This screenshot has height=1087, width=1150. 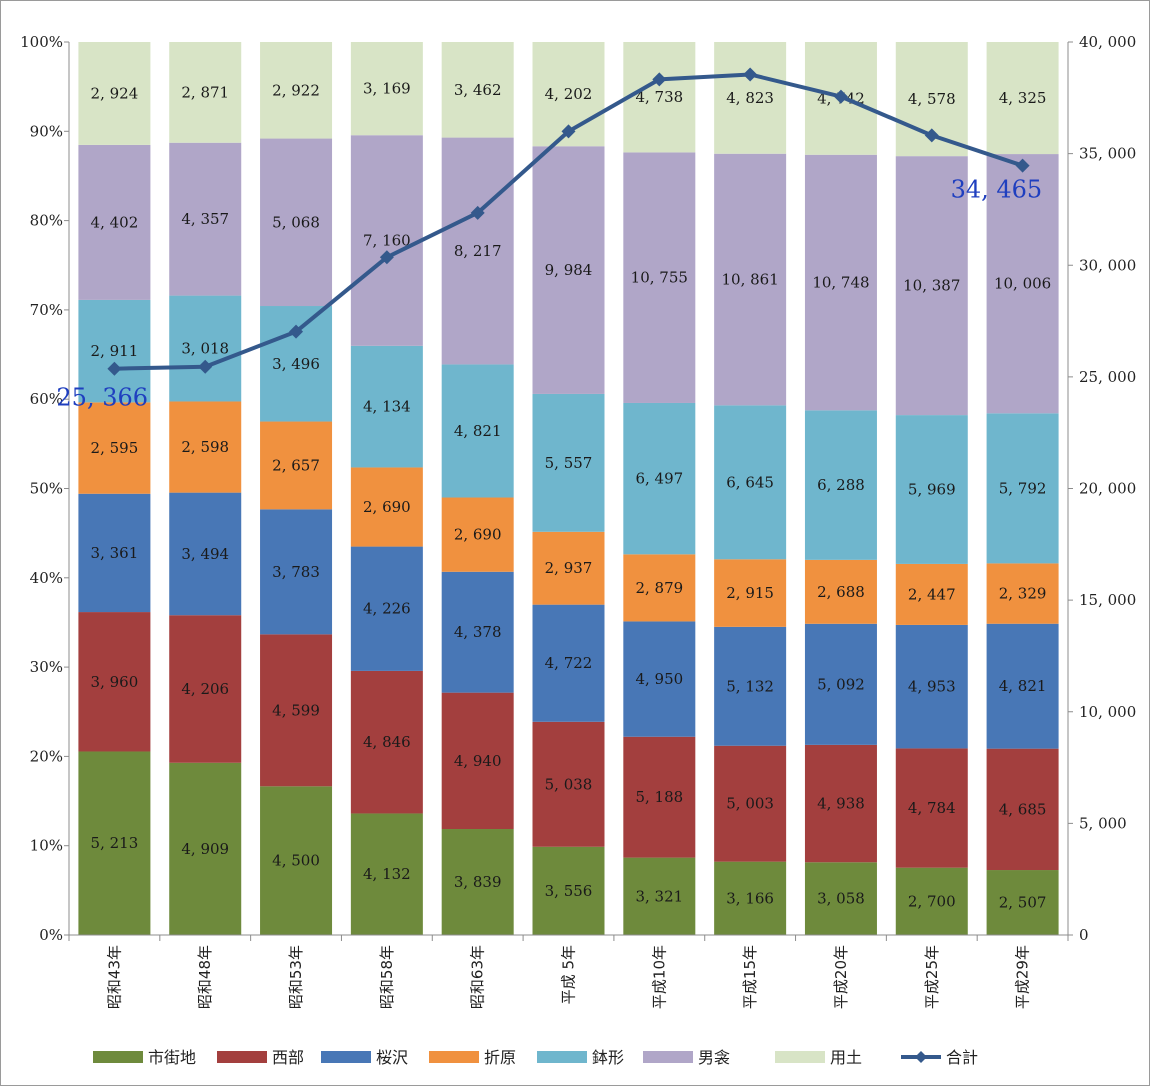 What do you see at coordinates (205, 92) in the screenshot?
I see `data-label: 2, 871` at bounding box center [205, 92].